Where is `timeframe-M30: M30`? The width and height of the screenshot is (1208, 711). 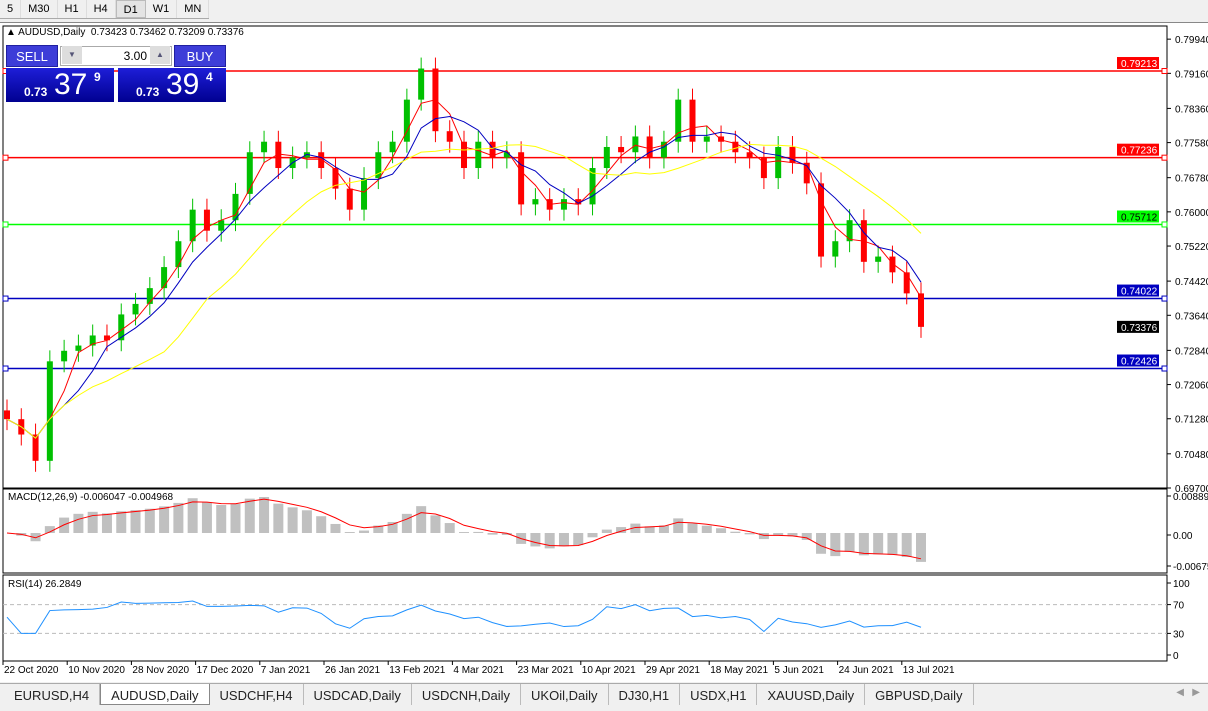 timeframe-M30: M30 is located at coordinates (39, 9).